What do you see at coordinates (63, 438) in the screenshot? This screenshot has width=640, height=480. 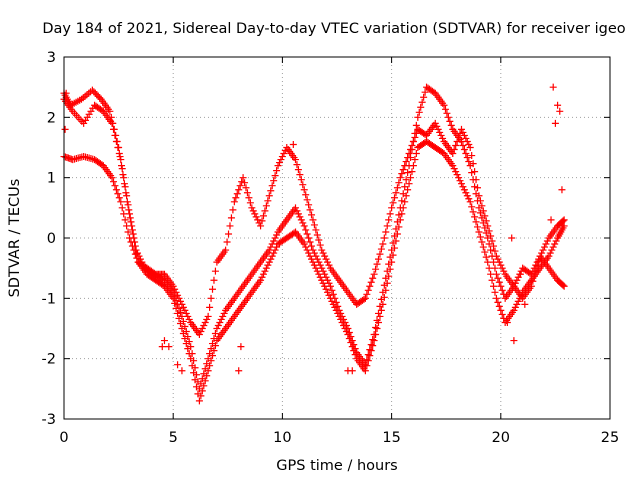 I see `x-tick-label: 0` at bounding box center [63, 438].